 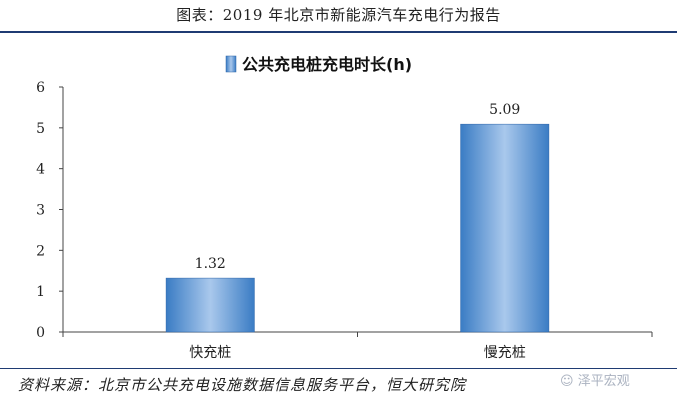 What do you see at coordinates (40, 170) in the screenshot?
I see `y-tick-label: 4` at bounding box center [40, 170].